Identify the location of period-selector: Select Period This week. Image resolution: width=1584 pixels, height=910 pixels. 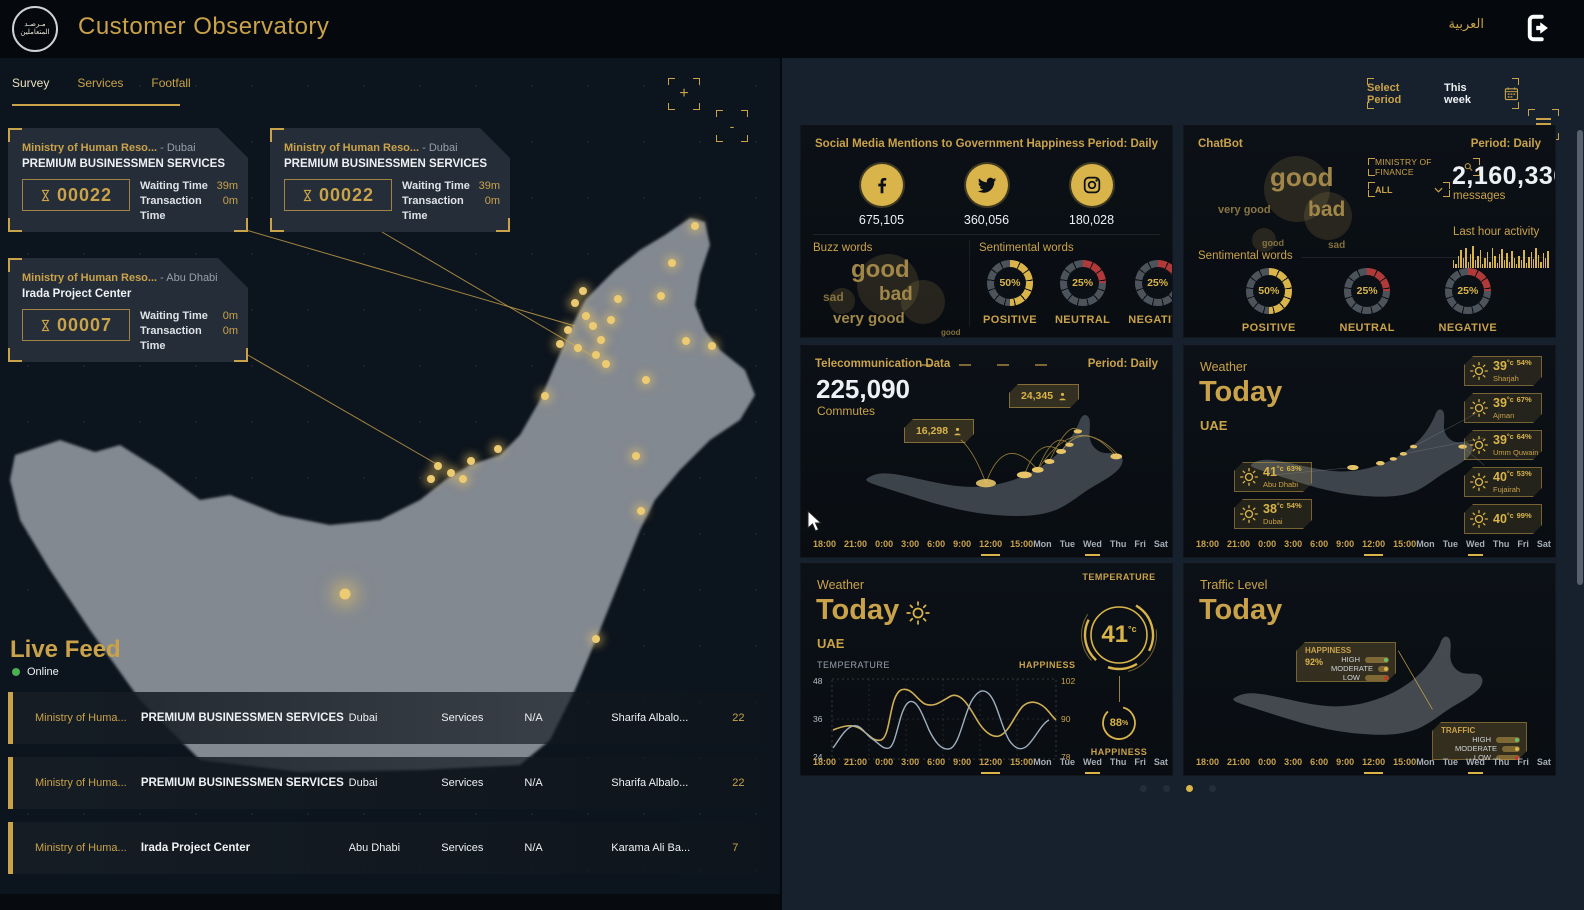
(1443, 93).